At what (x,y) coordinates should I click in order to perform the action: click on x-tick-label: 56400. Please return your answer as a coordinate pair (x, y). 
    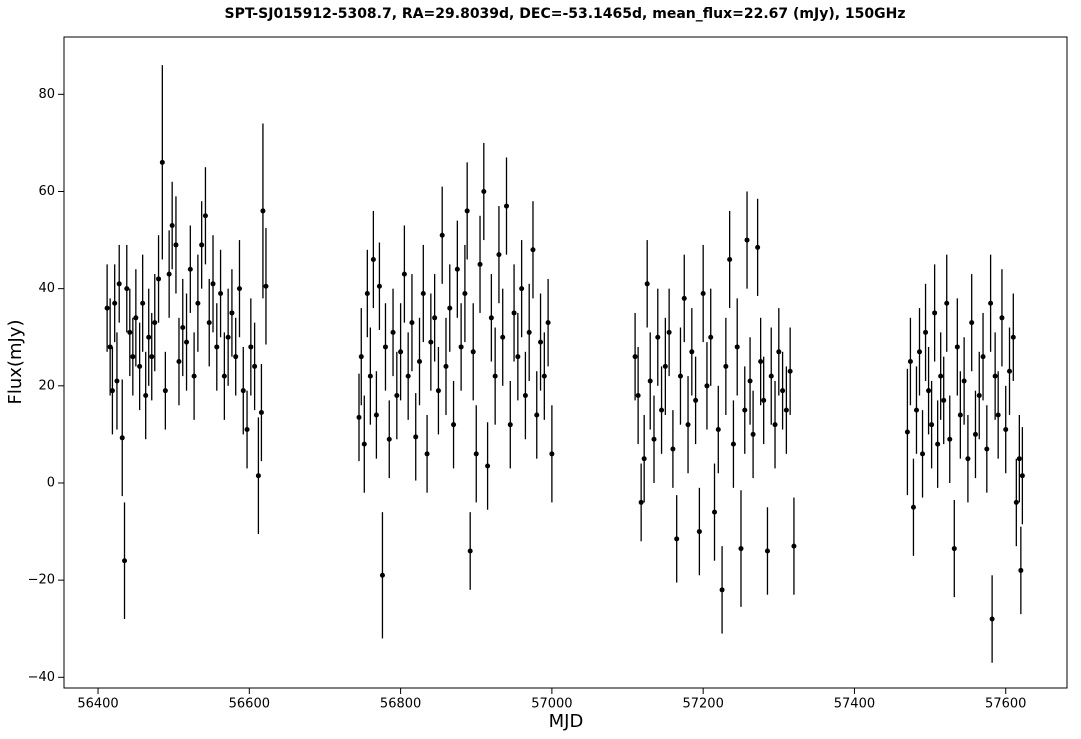
    Looking at the image, I should click on (97, 704).